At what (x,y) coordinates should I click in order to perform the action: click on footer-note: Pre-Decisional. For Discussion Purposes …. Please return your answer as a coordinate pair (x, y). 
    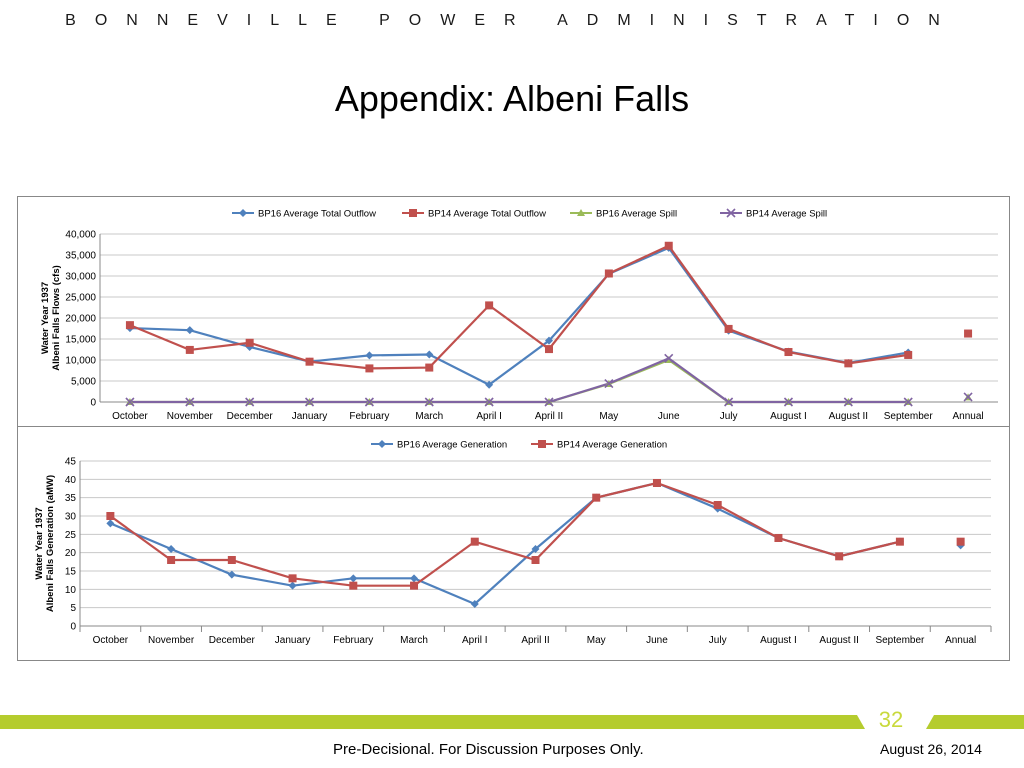
    Looking at the image, I should click on (488, 749).